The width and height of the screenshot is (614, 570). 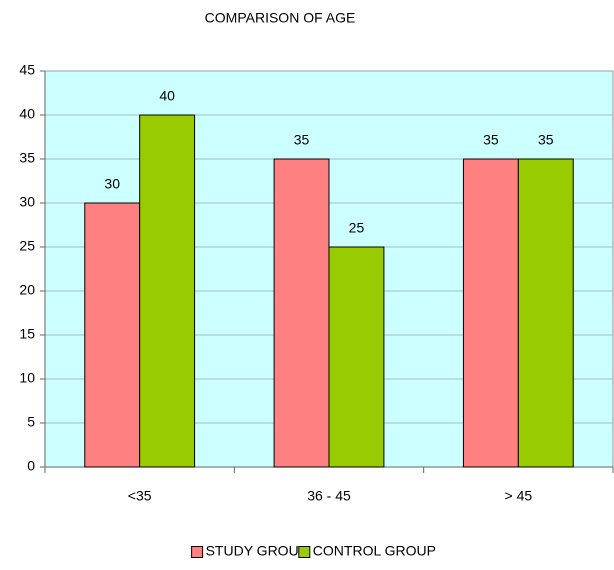 What do you see at coordinates (27, 114) in the screenshot?
I see `y-tick-label: 40` at bounding box center [27, 114].